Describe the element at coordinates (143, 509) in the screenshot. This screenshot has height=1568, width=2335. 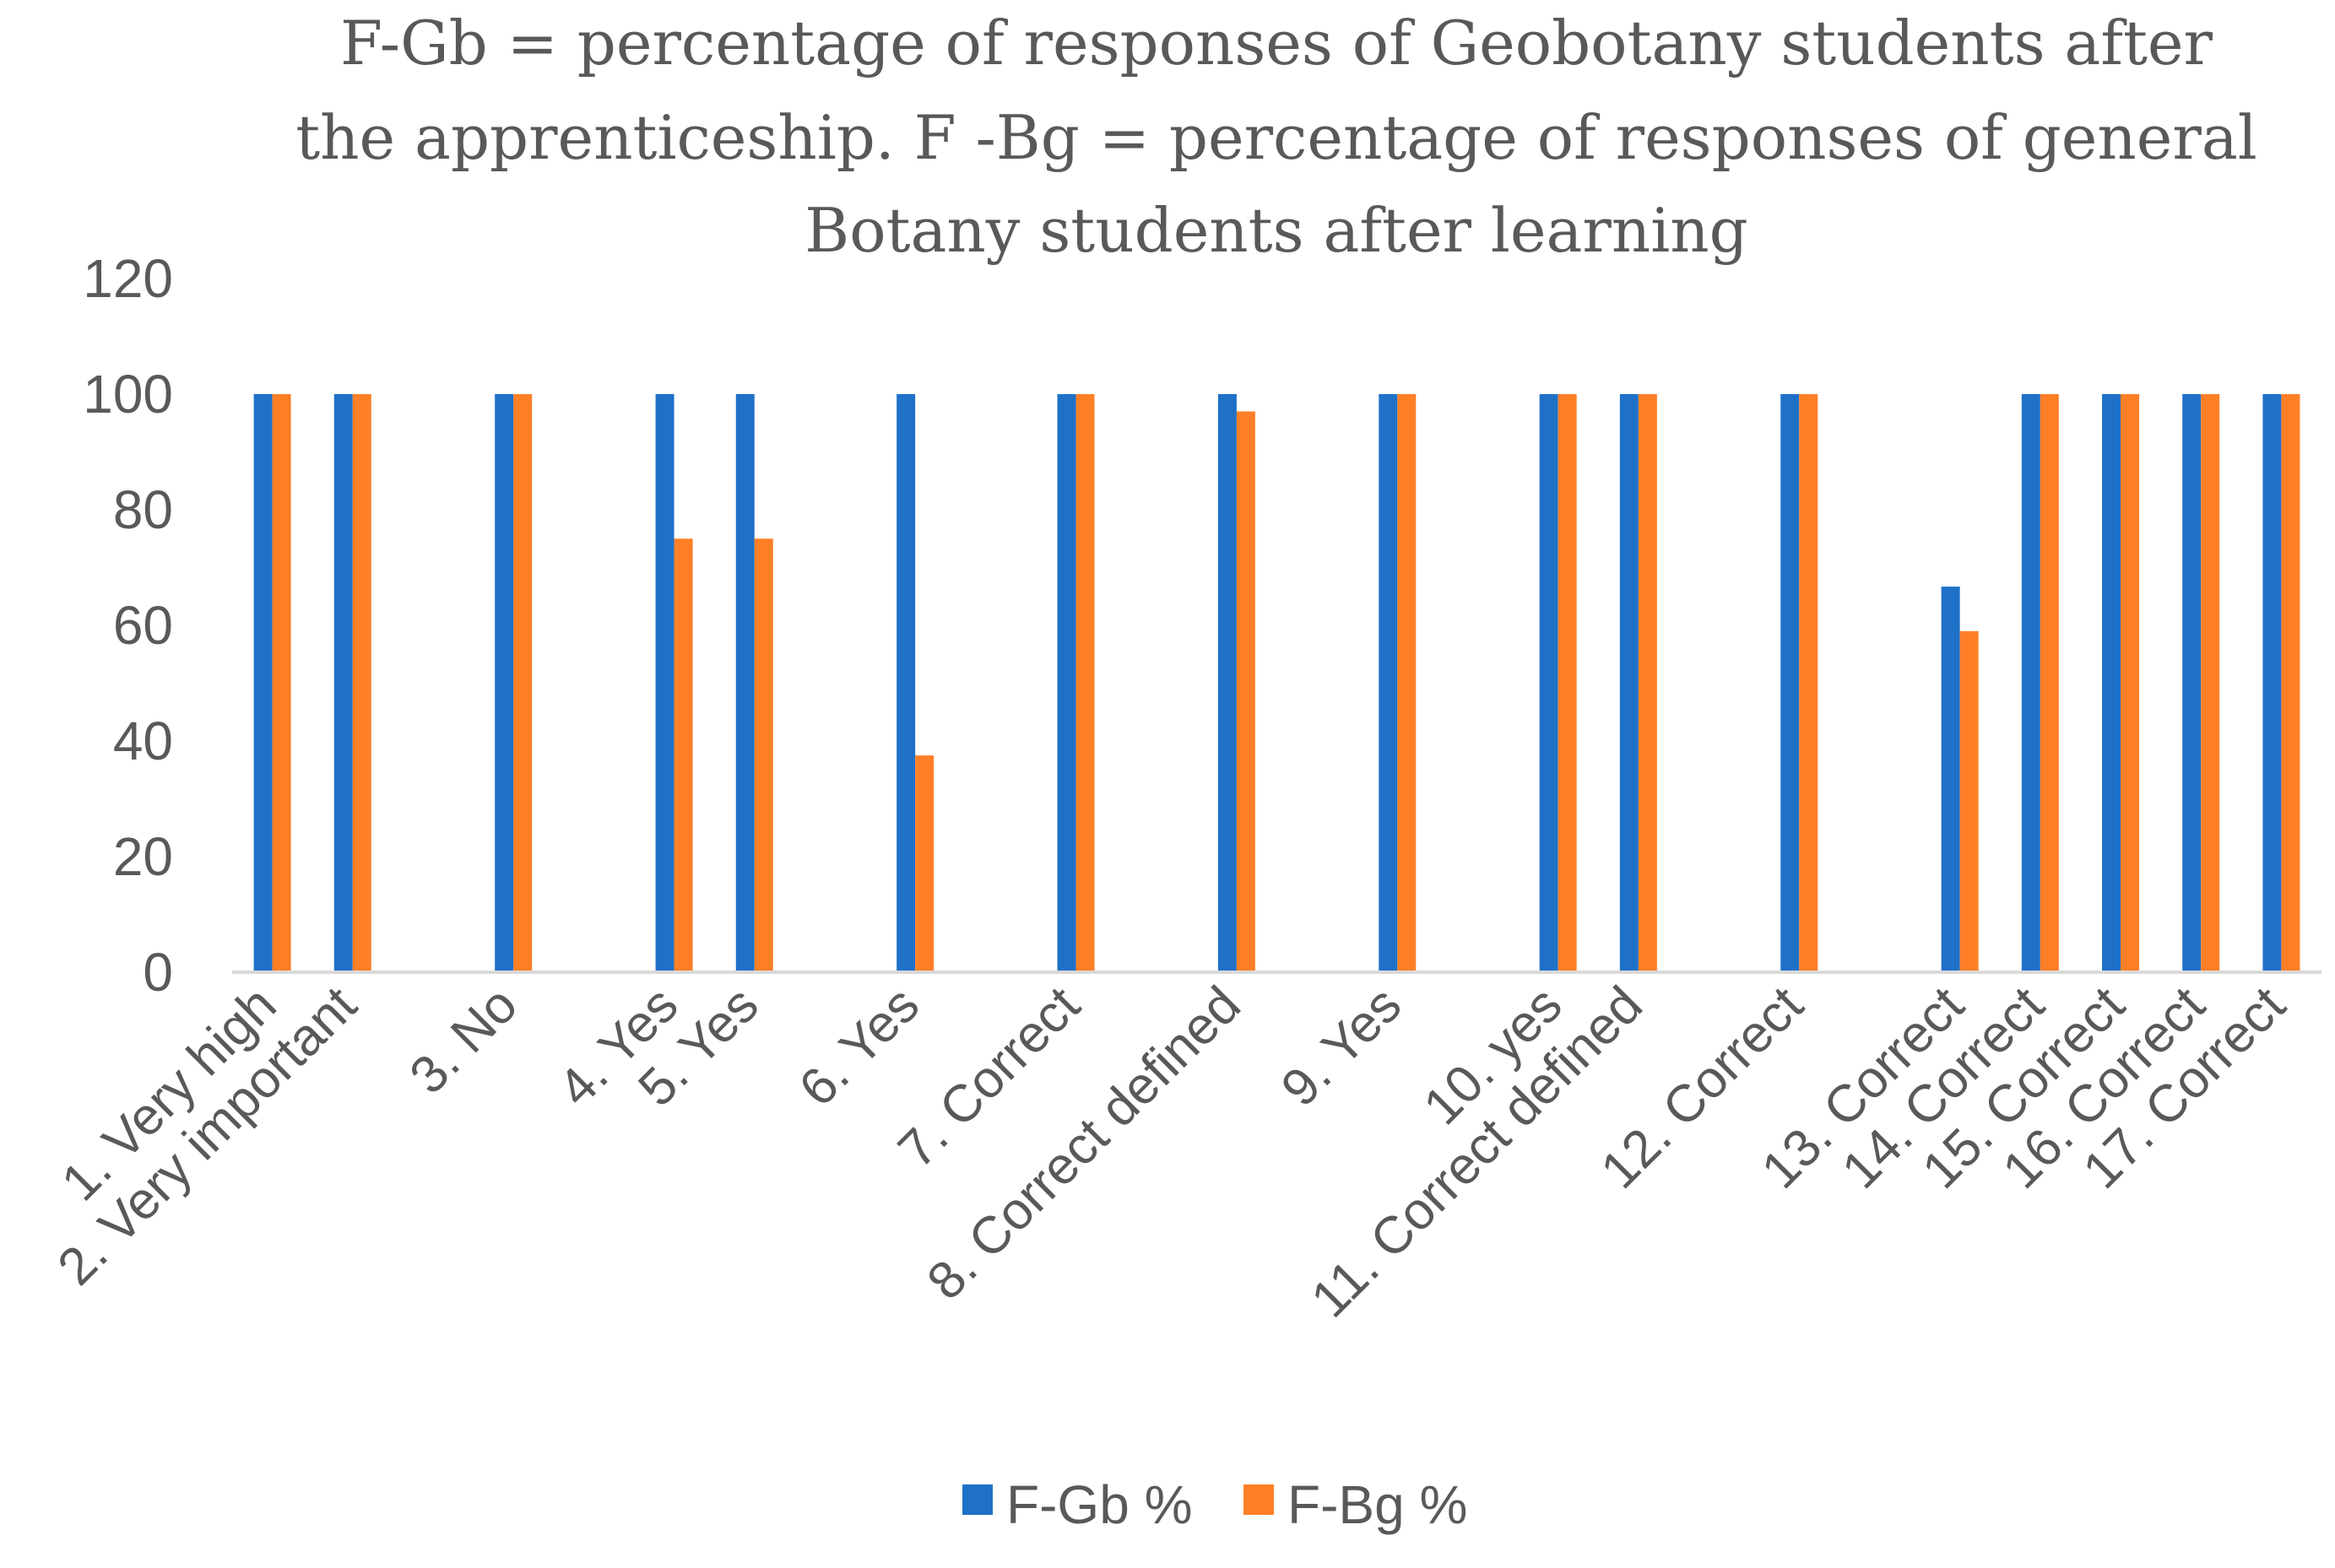
I see `y-tick-label: 80` at that location.